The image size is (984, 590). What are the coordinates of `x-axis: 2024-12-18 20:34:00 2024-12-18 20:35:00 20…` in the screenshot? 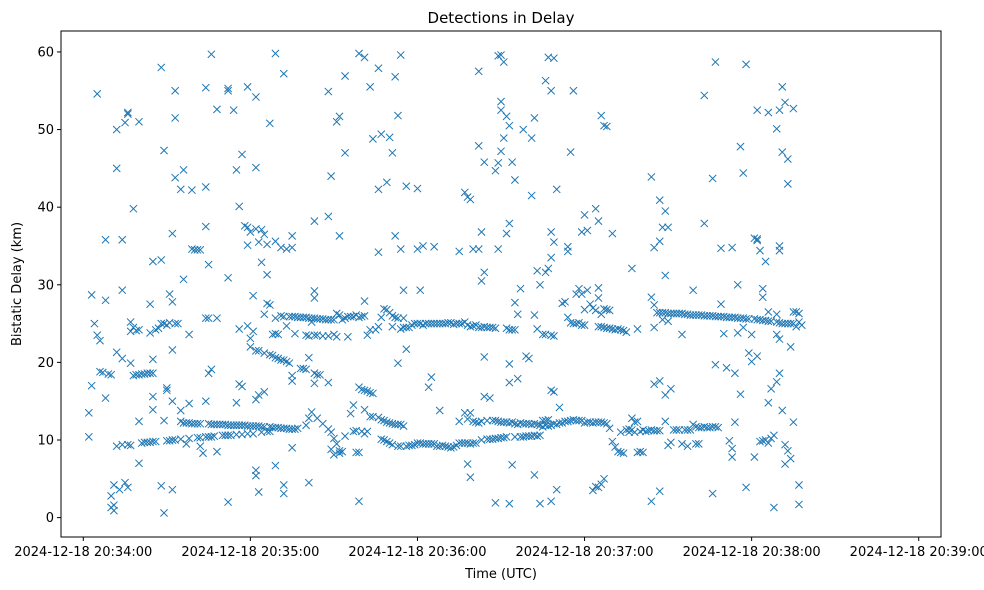 It's located at (499, 548).